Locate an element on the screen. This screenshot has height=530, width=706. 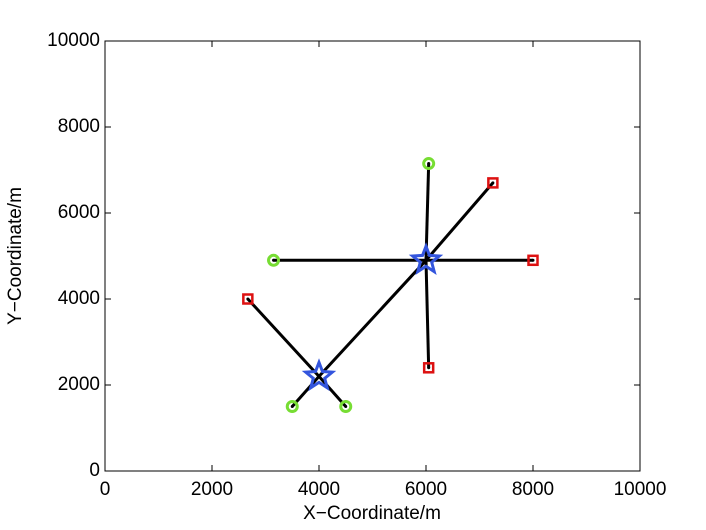
x-tick-label: 2000 is located at coordinates (212, 489).